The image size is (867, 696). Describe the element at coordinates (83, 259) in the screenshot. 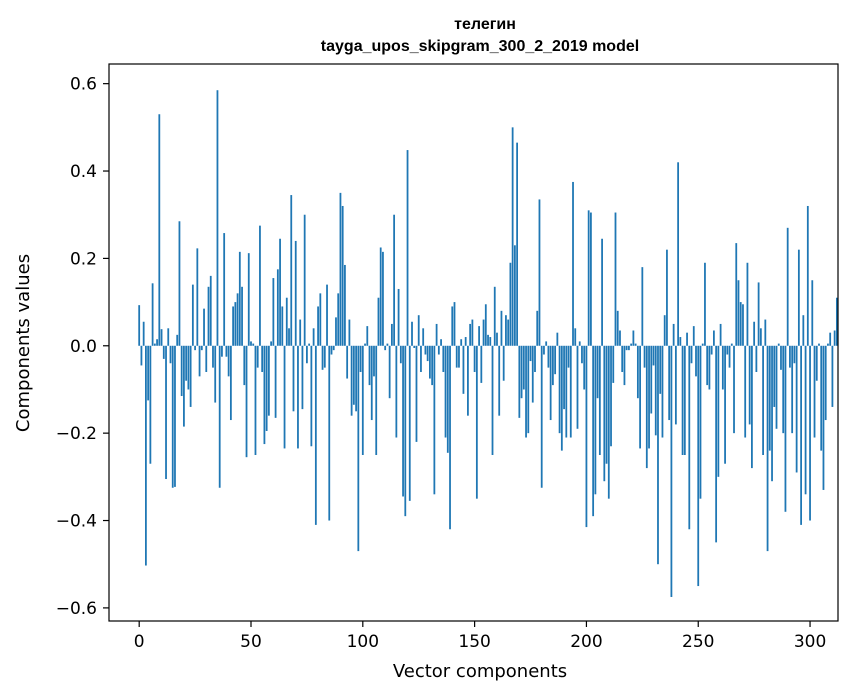

I see `y-tick-label: 0.2` at that location.